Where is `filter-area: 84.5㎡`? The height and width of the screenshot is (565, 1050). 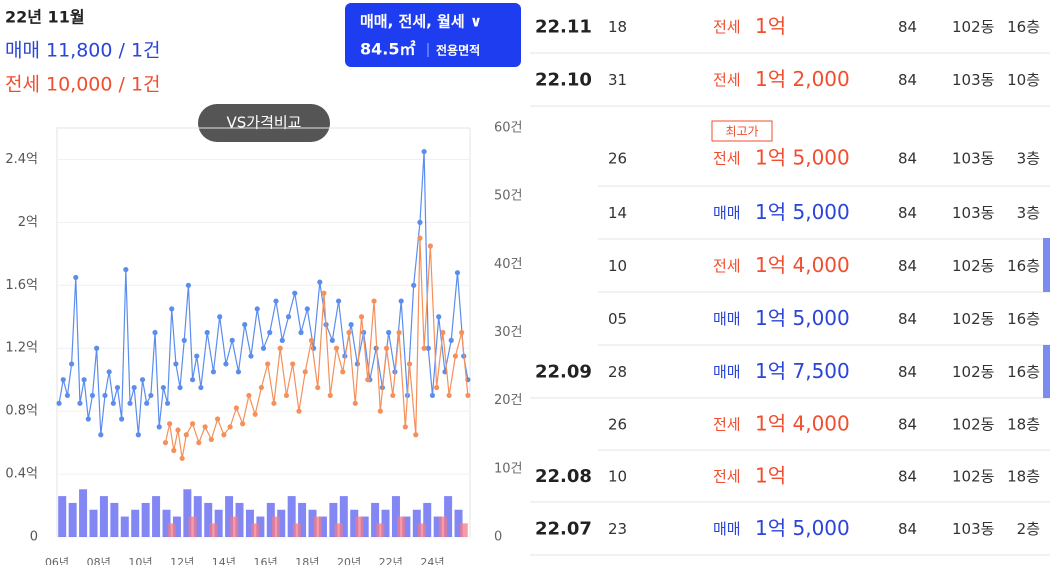 filter-area: 84.5㎡ is located at coordinates (387, 49).